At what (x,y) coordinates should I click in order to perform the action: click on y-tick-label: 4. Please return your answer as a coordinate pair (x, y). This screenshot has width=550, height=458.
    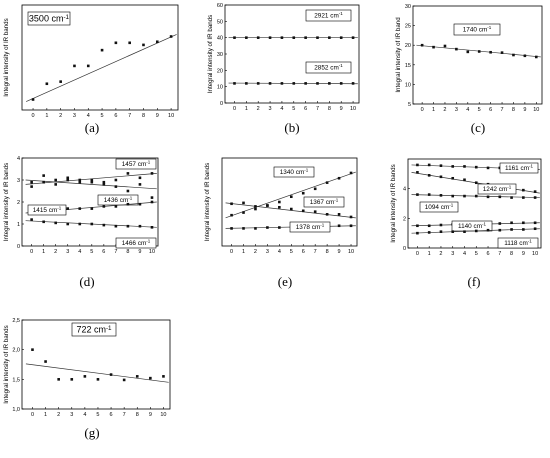
    Looking at the image, I should click on (404, 190).